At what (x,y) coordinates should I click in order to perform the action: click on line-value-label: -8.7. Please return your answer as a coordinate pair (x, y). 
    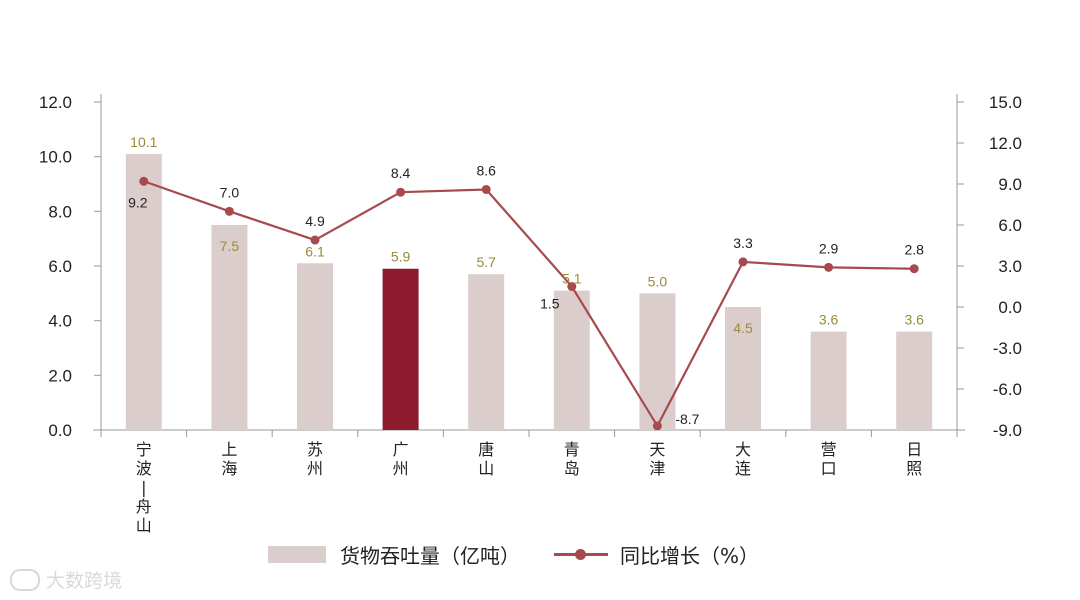
    Looking at the image, I should click on (687, 419).